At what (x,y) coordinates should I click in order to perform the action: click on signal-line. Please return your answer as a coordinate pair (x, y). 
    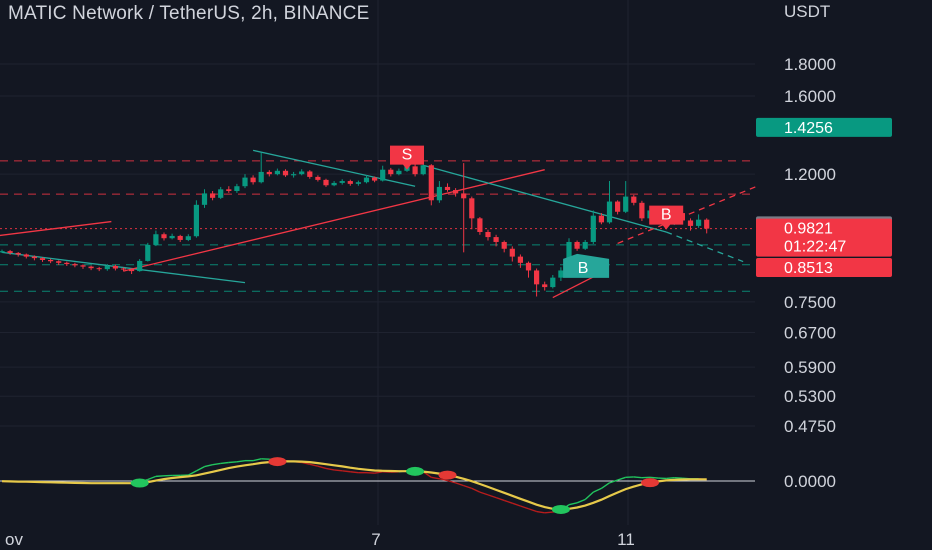
    Looking at the image, I should click on (354, 485).